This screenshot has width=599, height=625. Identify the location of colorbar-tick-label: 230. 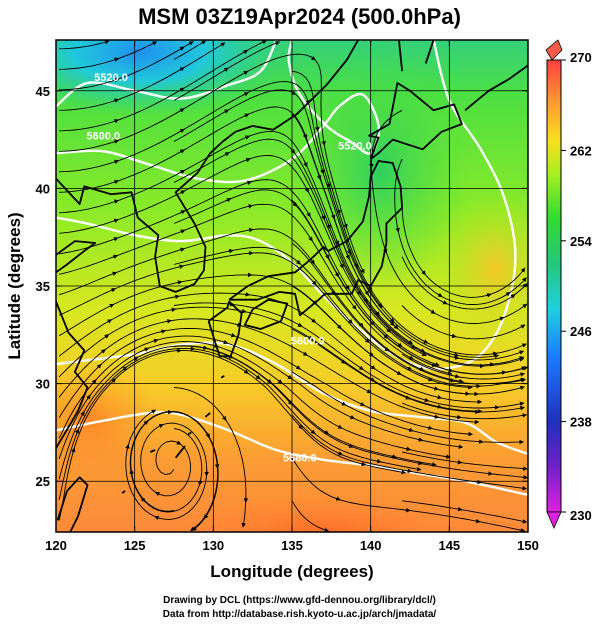
(581, 515).